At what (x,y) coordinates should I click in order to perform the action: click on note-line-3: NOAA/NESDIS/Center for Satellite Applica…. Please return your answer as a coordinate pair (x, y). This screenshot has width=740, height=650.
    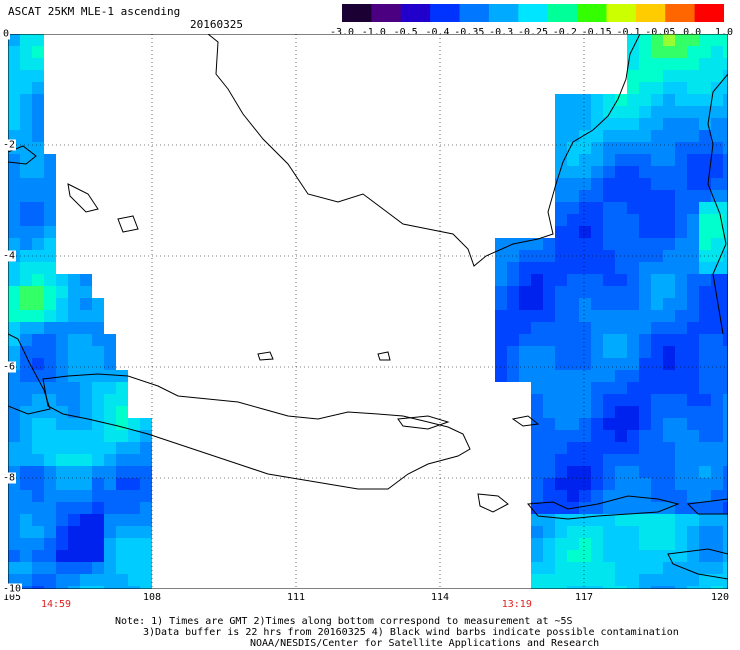
    Looking at the image, I should click on (425, 643).